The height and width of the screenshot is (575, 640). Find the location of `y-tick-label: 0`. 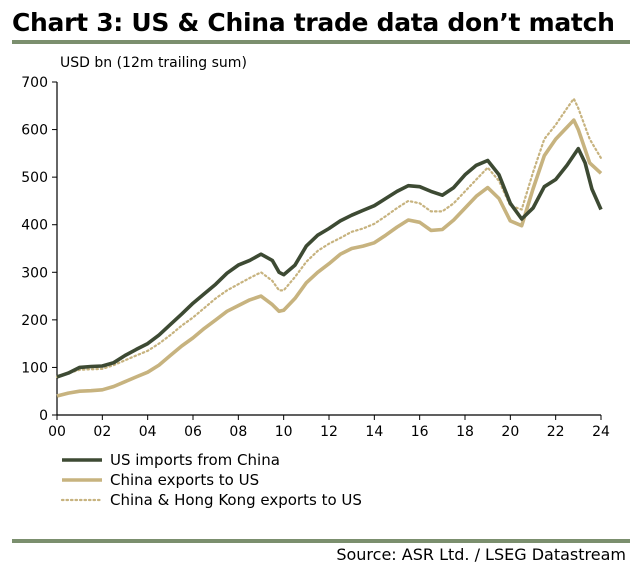

y-tick-label: 0 is located at coordinates (43, 416).